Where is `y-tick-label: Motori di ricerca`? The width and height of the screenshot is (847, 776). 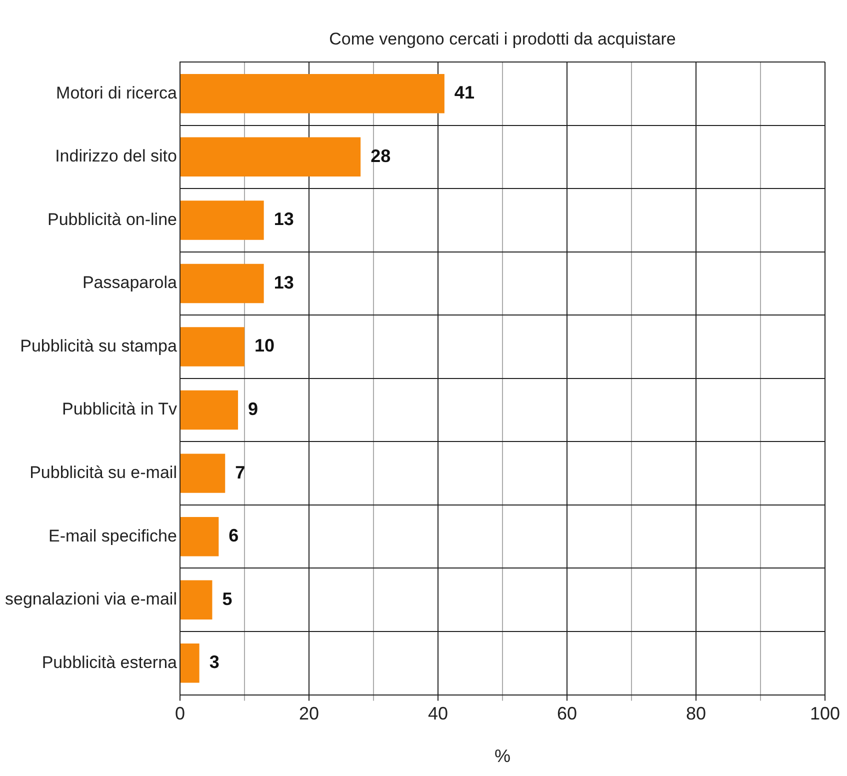 y-tick-label: Motori di ricerca is located at coordinates (117, 92).